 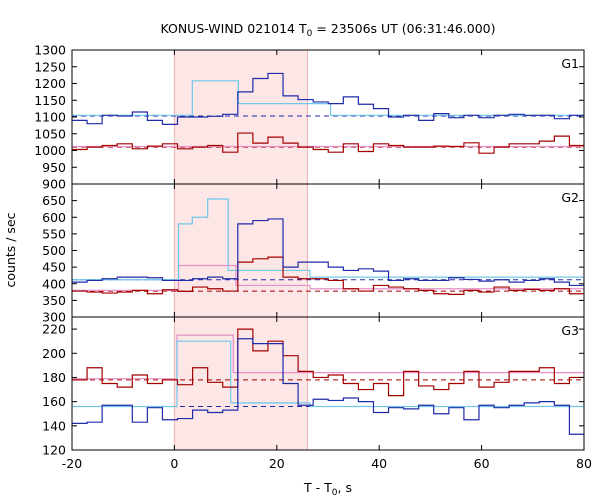 What do you see at coordinates (482, 463) in the screenshot?
I see `x-tick-label: 60` at bounding box center [482, 463].